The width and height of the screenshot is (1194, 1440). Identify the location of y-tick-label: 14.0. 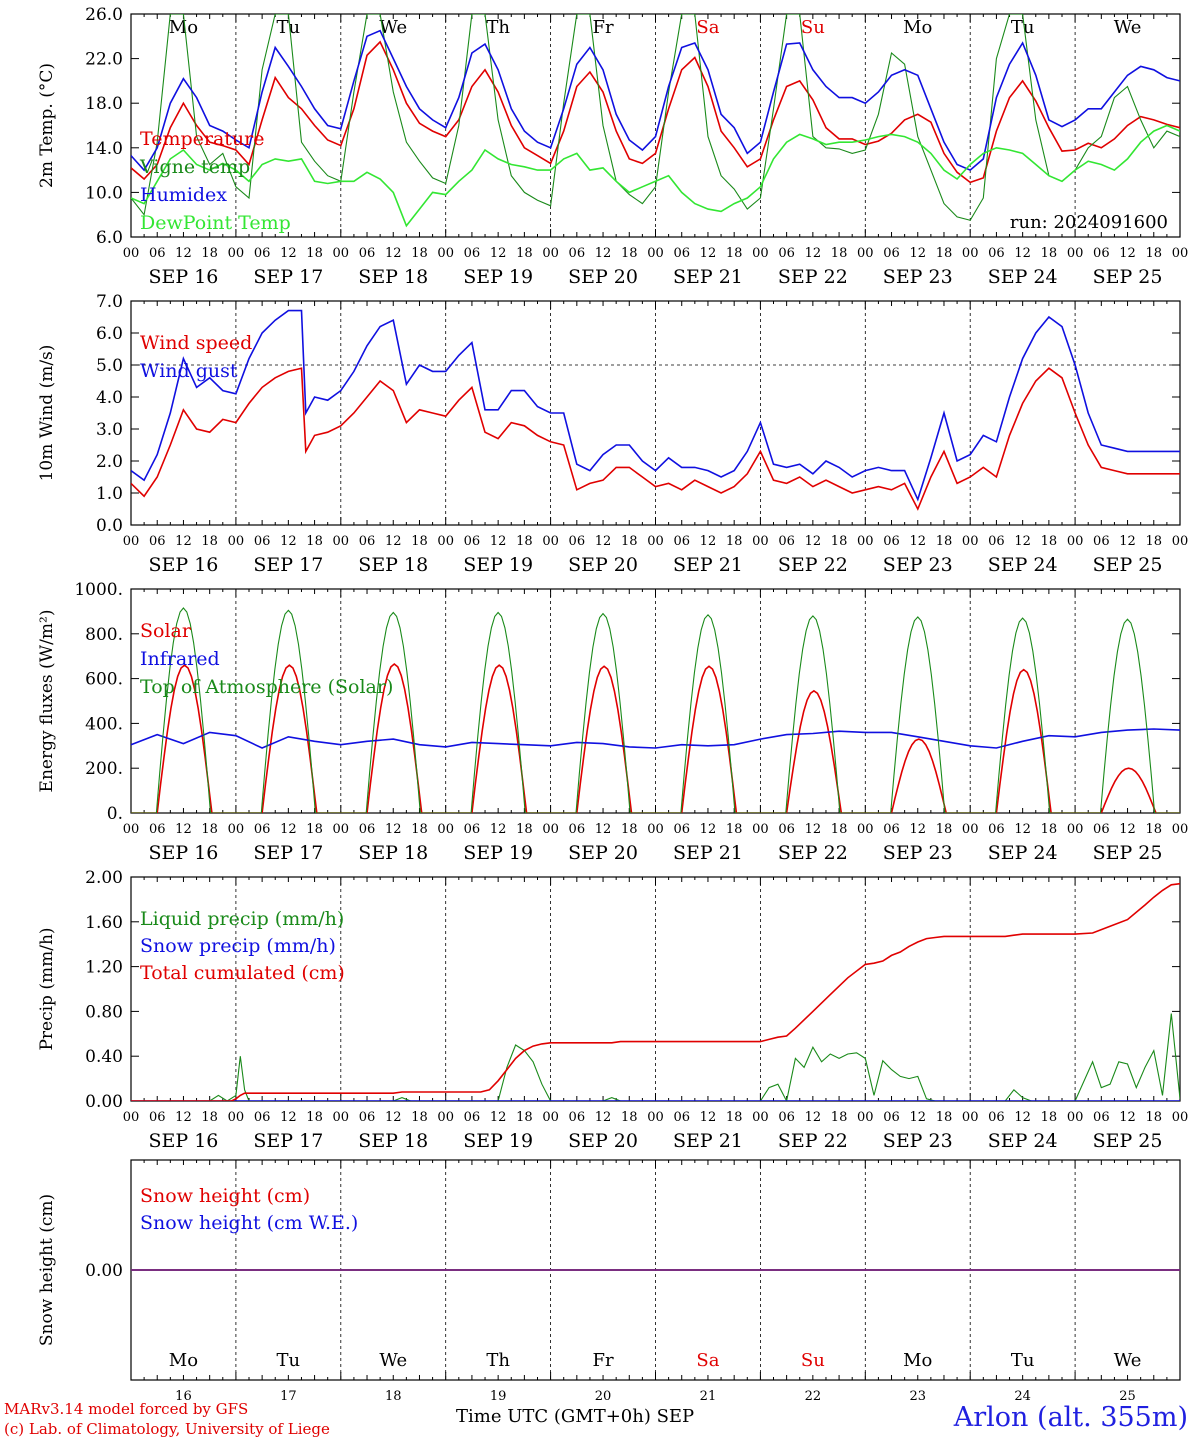
(104, 149).